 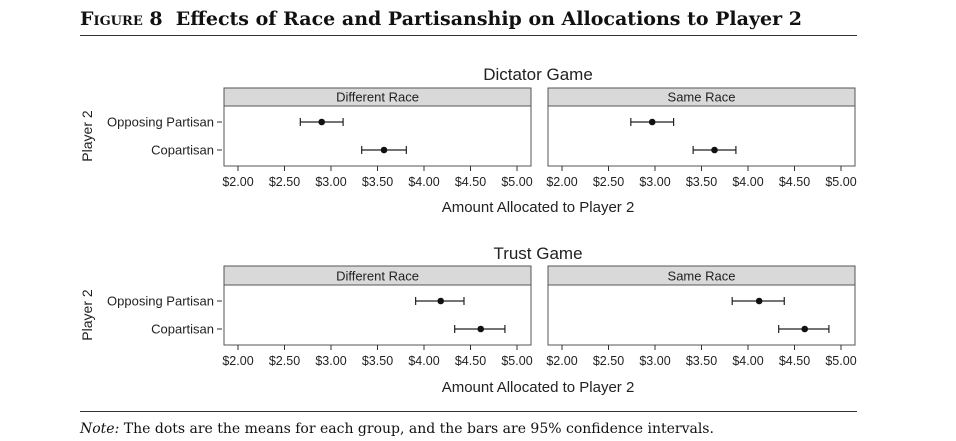 What do you see at coordinates (121, 19) in the screenshot?
I see `figure-label: Figure 8` at bounding box center [121, 19].